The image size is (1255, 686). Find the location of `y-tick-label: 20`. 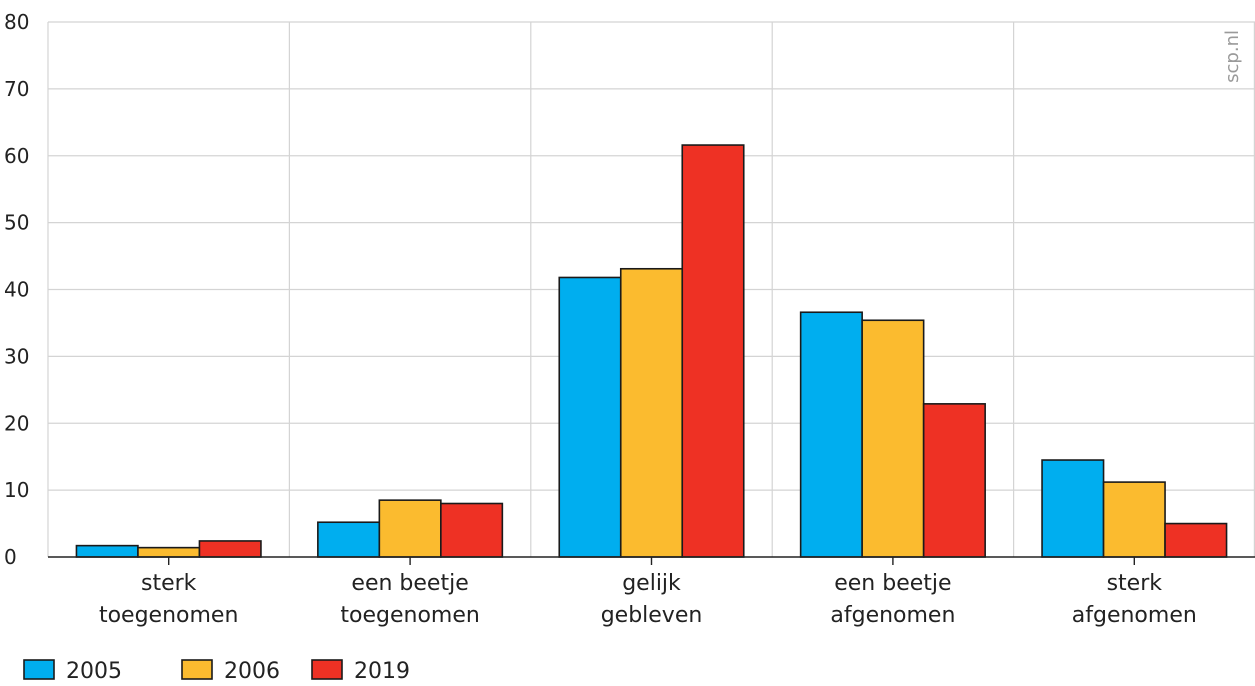

y-tick-label: 20 is located at coordinates (16, 423).